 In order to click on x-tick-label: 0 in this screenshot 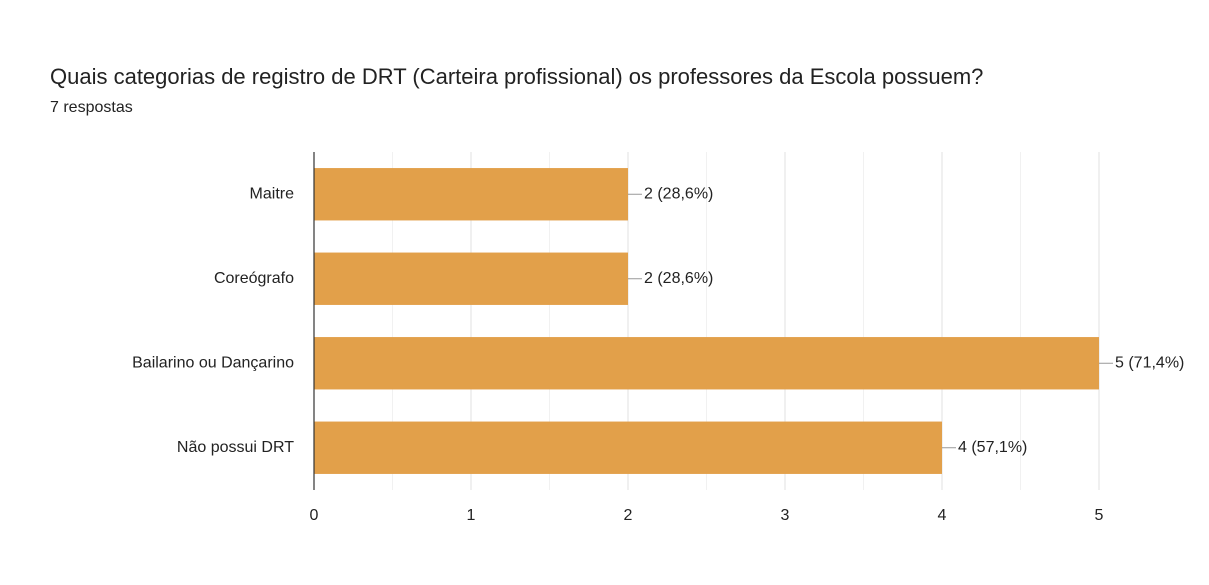, I will do `click(314, 515)`.